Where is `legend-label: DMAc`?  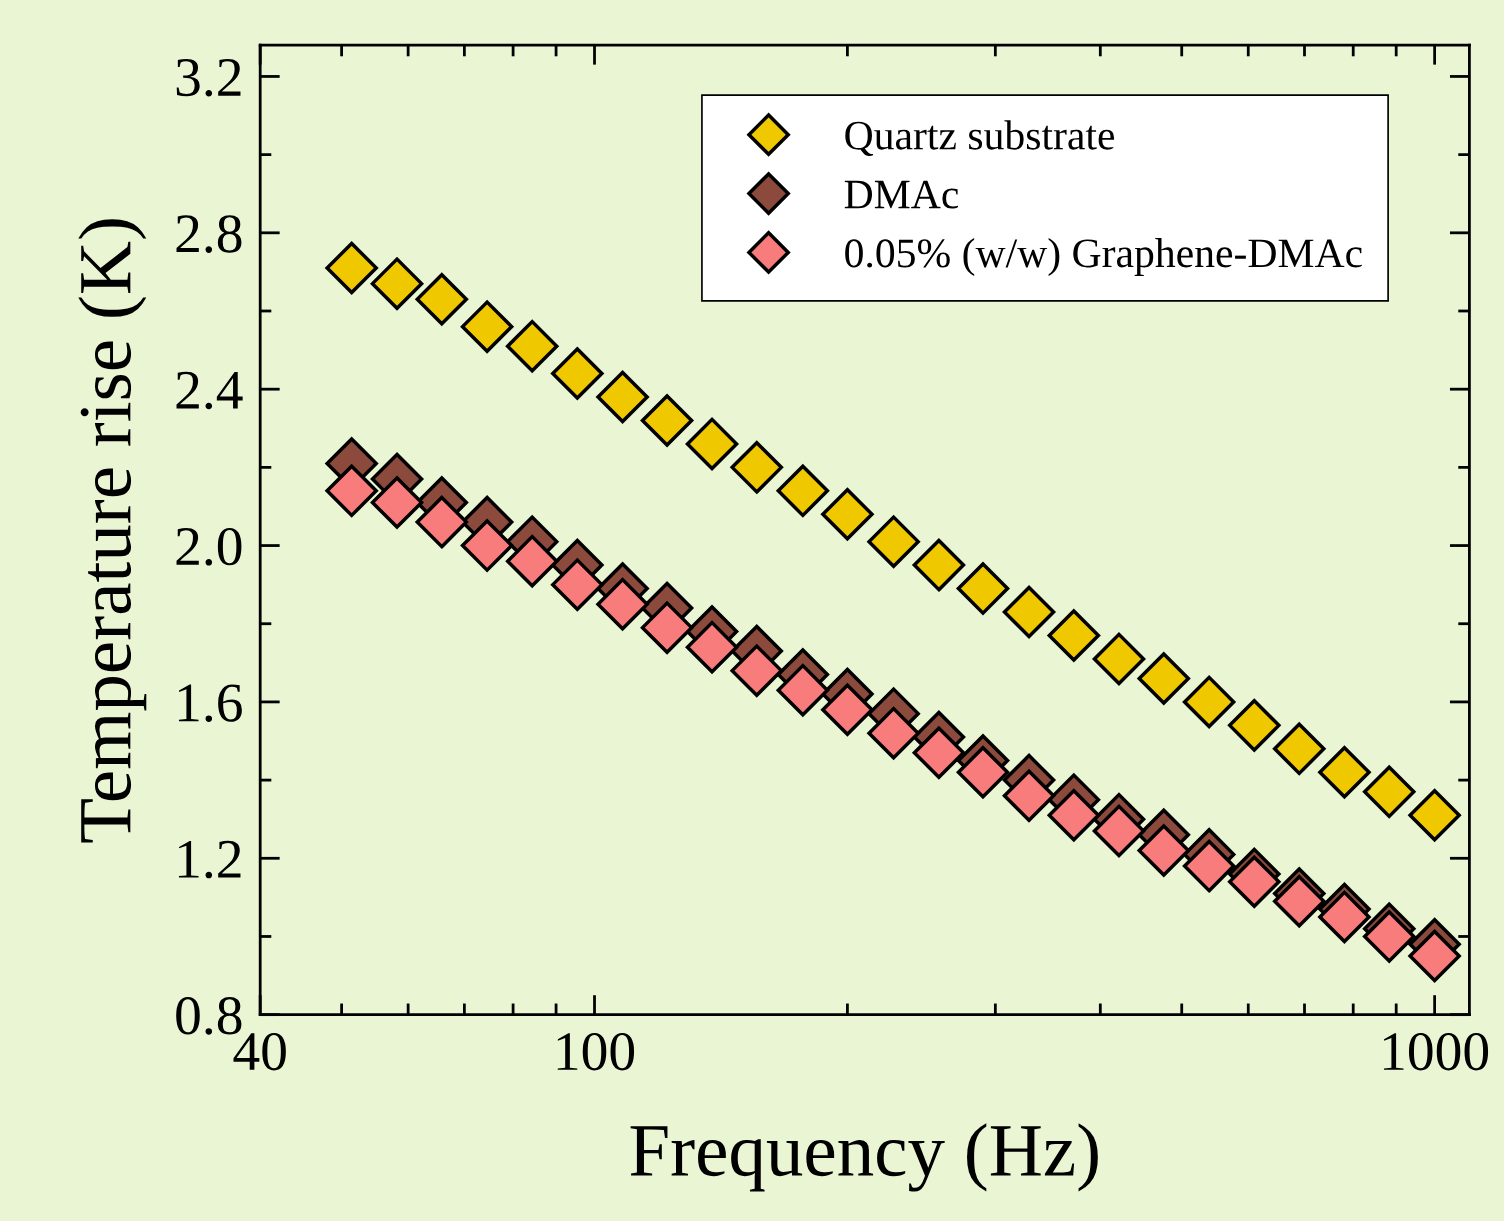
legend-label: DMAc is located at coordinates (901, 194).